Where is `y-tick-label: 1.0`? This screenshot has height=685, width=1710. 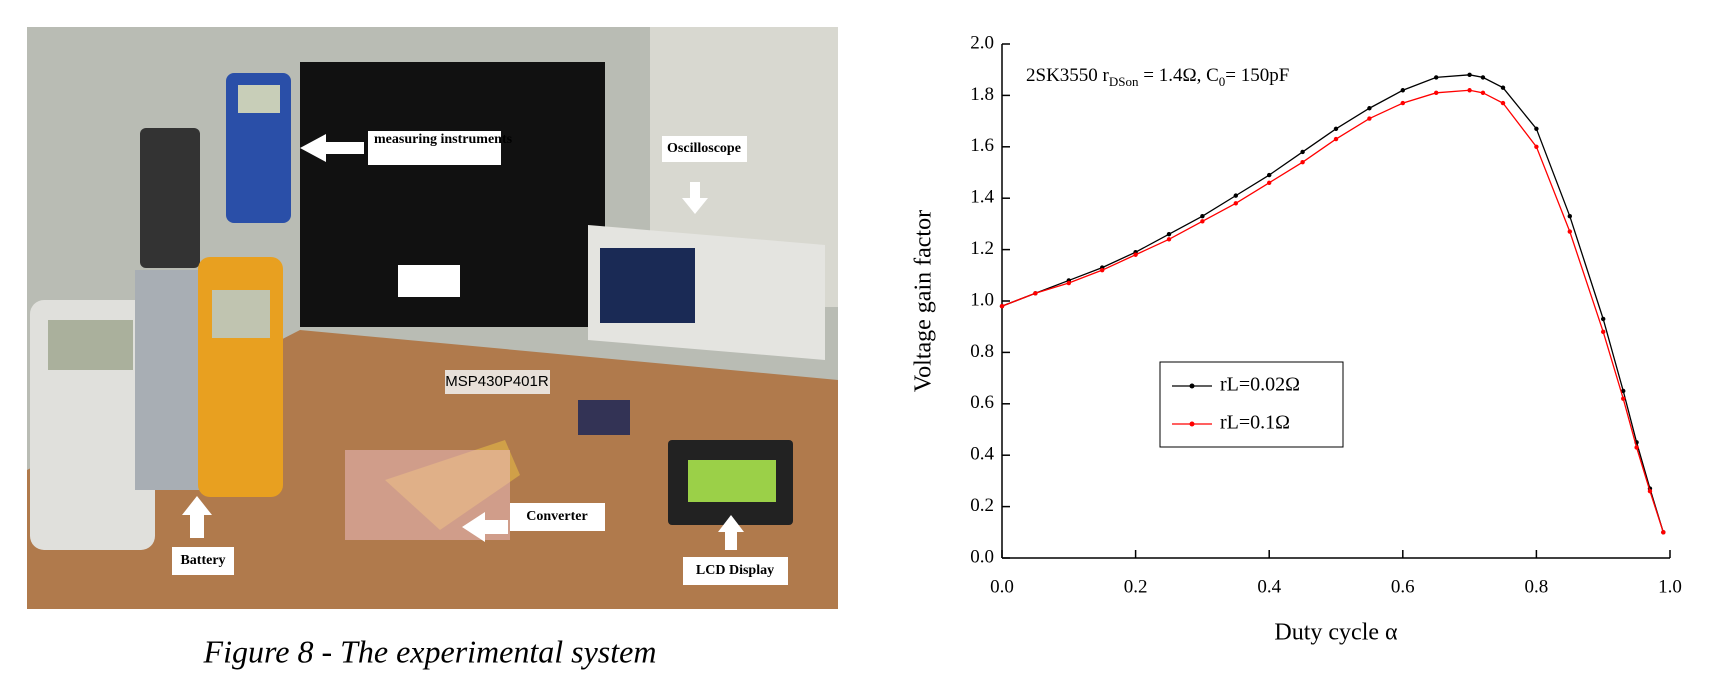
y-tick-label: 1.0 is located at coordinates (982, 299).